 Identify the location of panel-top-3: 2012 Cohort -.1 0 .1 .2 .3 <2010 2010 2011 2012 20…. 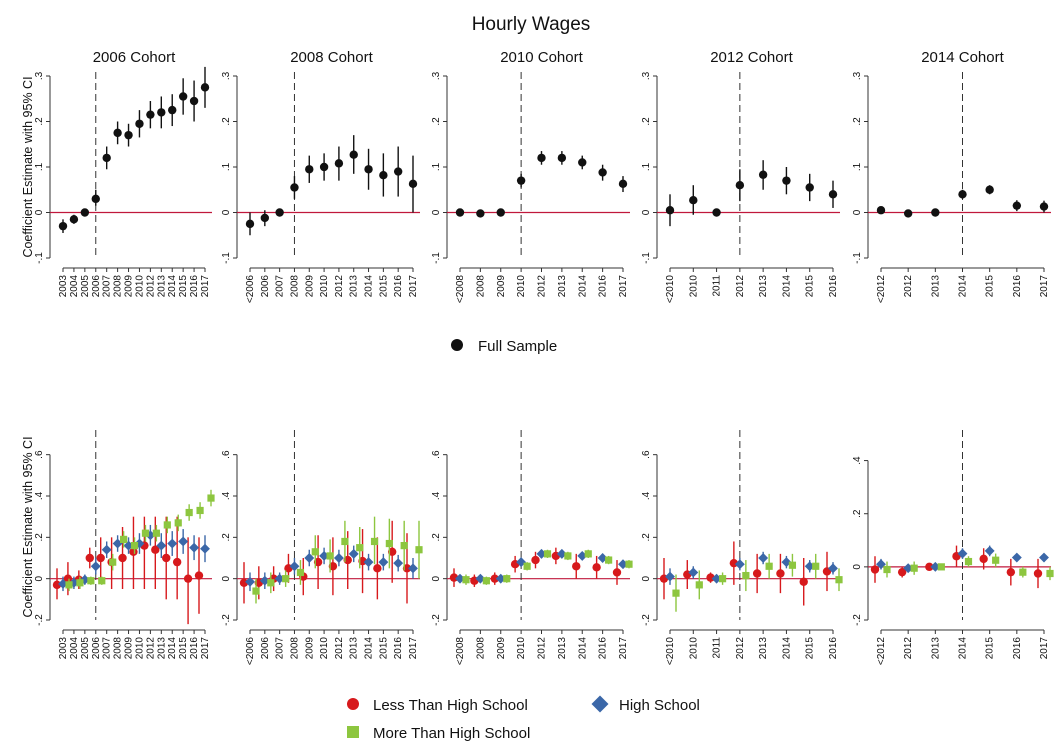
(740, 176).